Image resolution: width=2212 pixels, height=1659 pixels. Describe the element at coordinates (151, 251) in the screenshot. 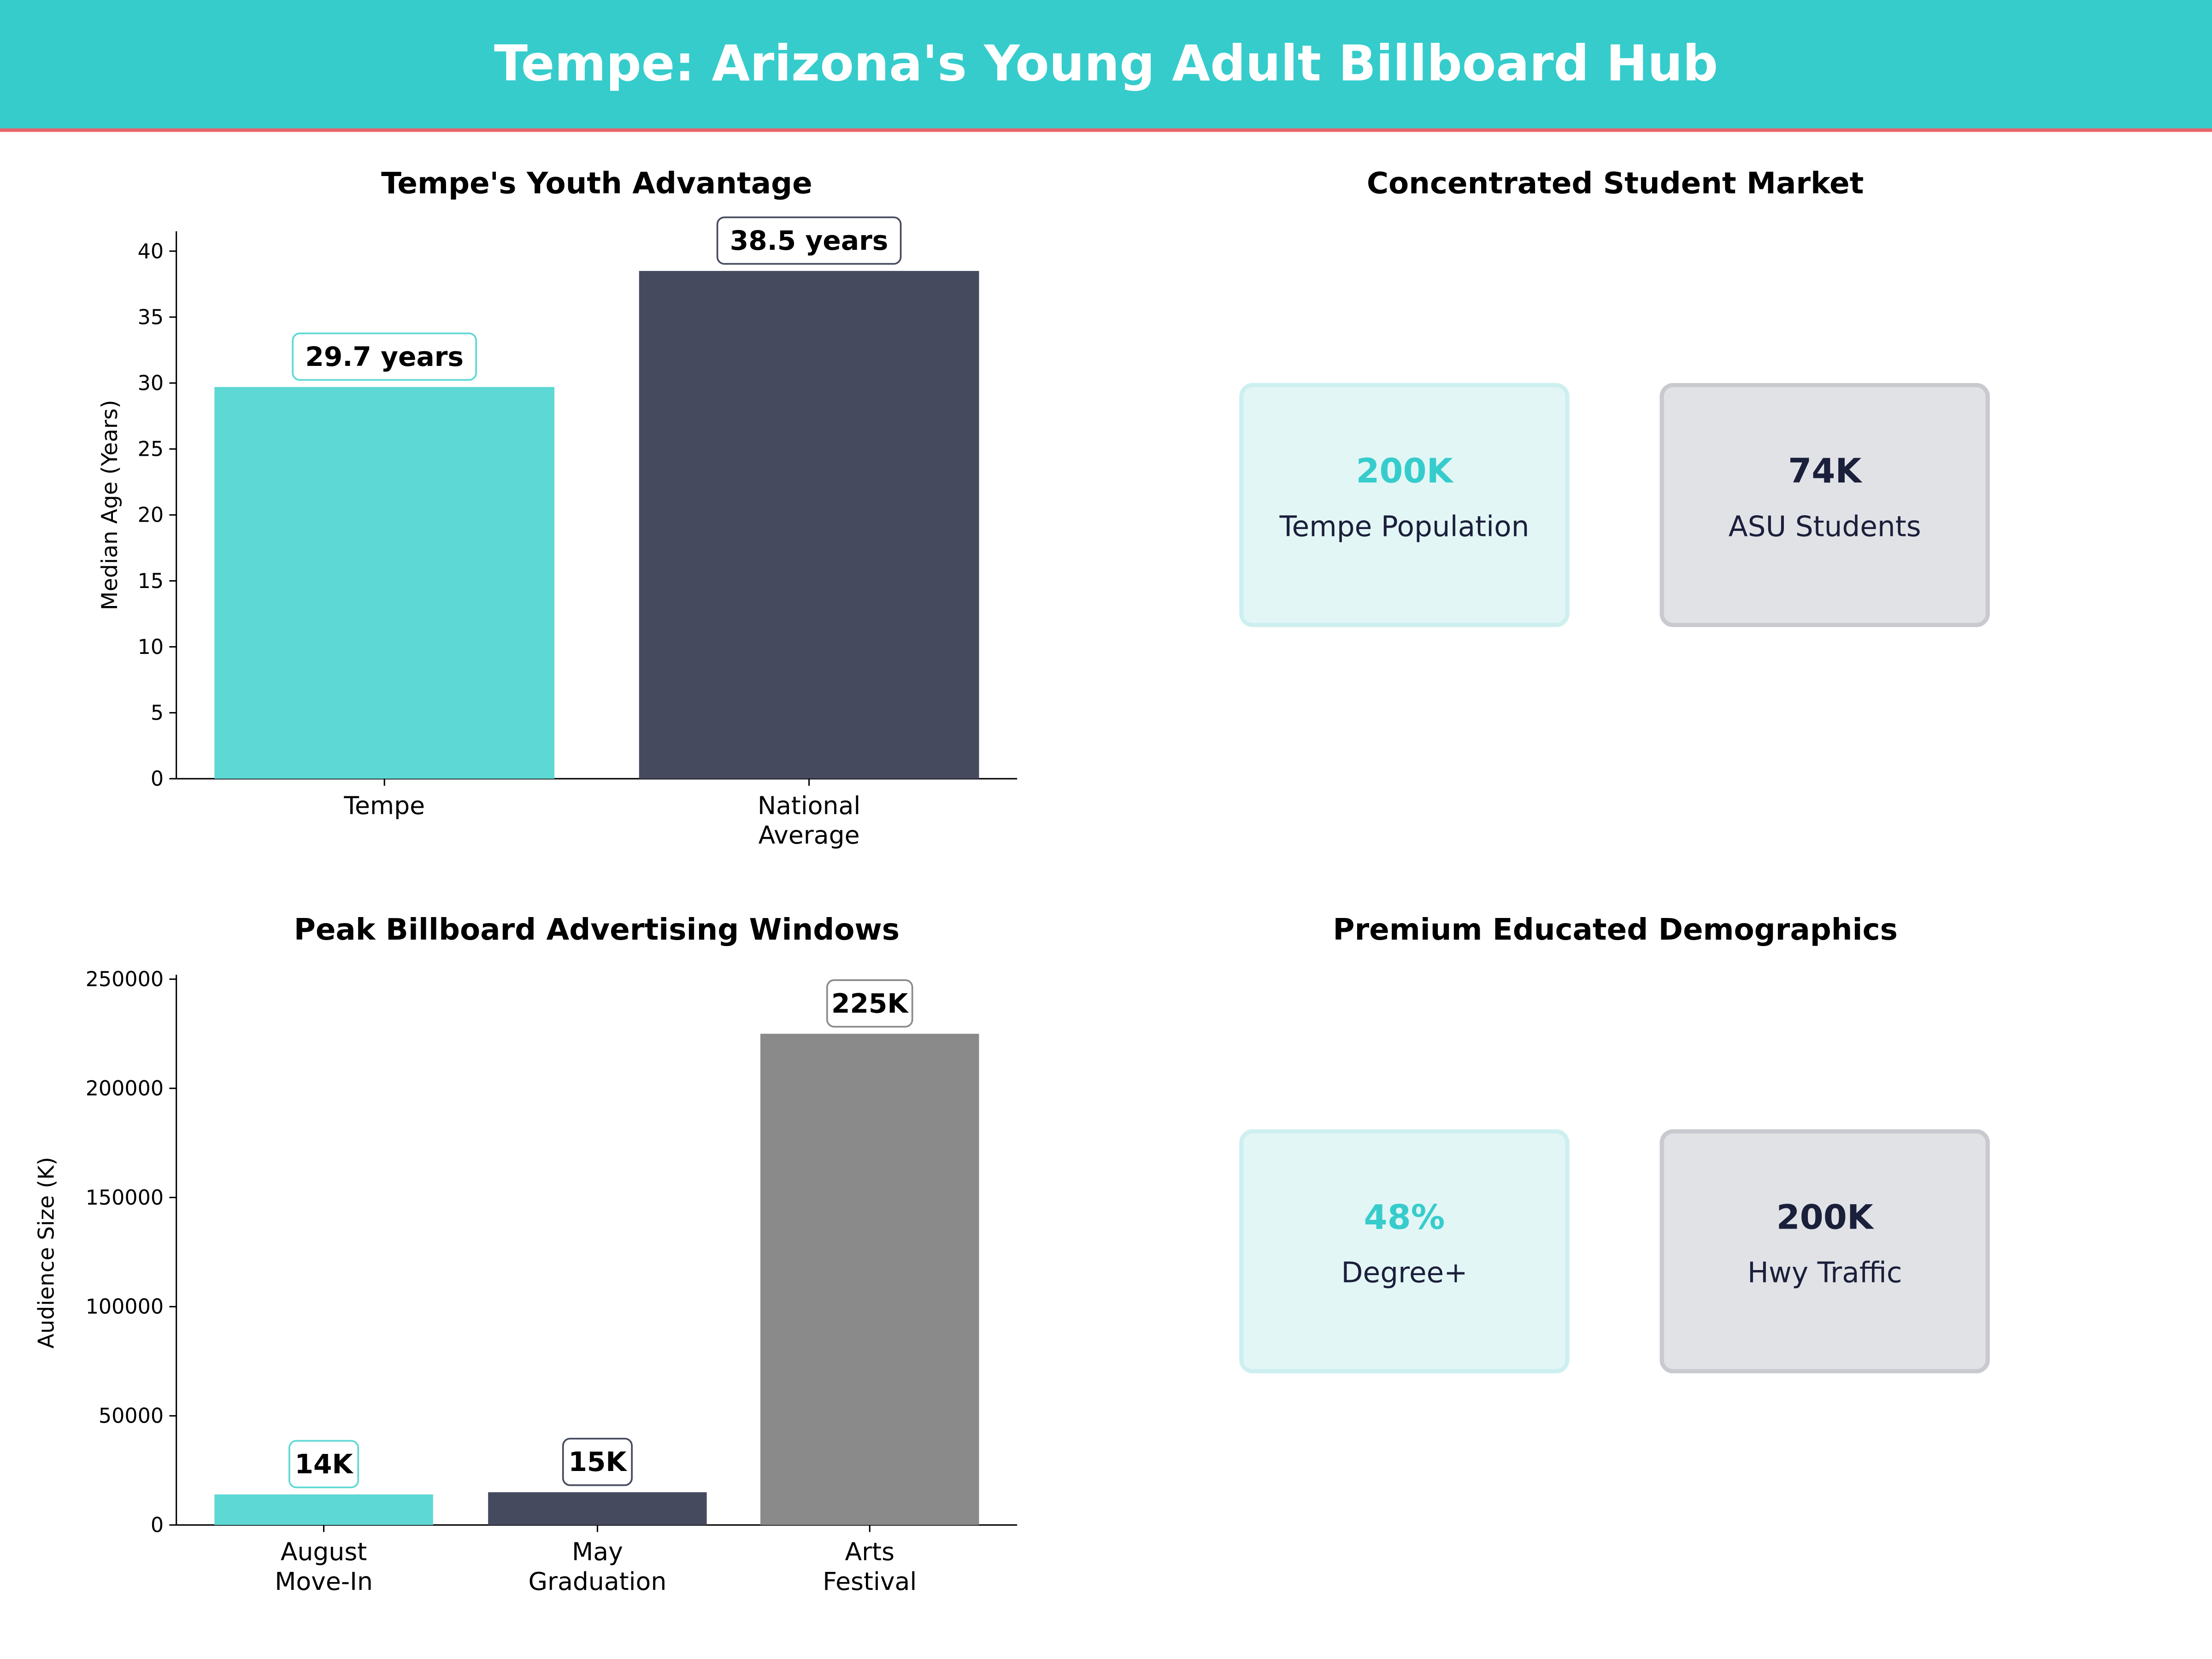

I see `y-tick-label: 40` at that location.